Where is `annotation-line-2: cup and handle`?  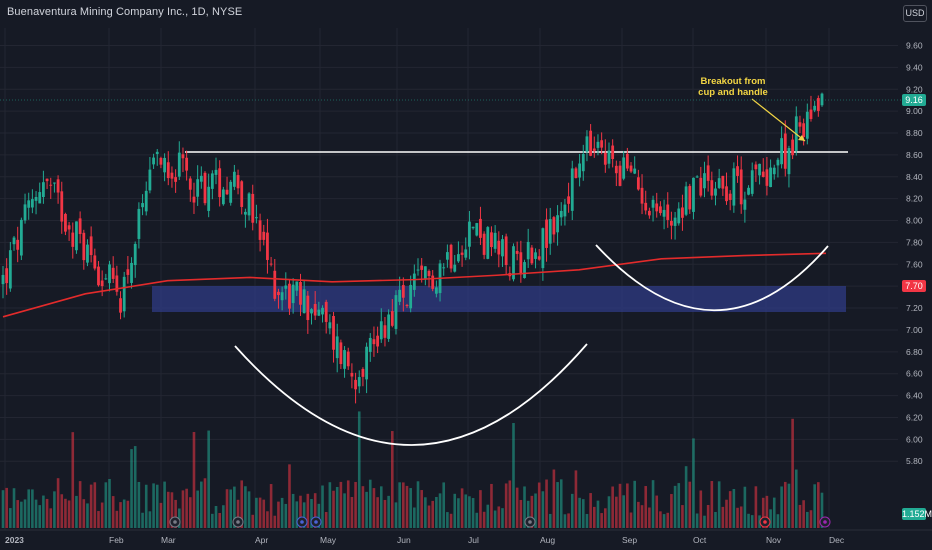 annotation-line-2: cup and handle is located at coordinates (733, 92).